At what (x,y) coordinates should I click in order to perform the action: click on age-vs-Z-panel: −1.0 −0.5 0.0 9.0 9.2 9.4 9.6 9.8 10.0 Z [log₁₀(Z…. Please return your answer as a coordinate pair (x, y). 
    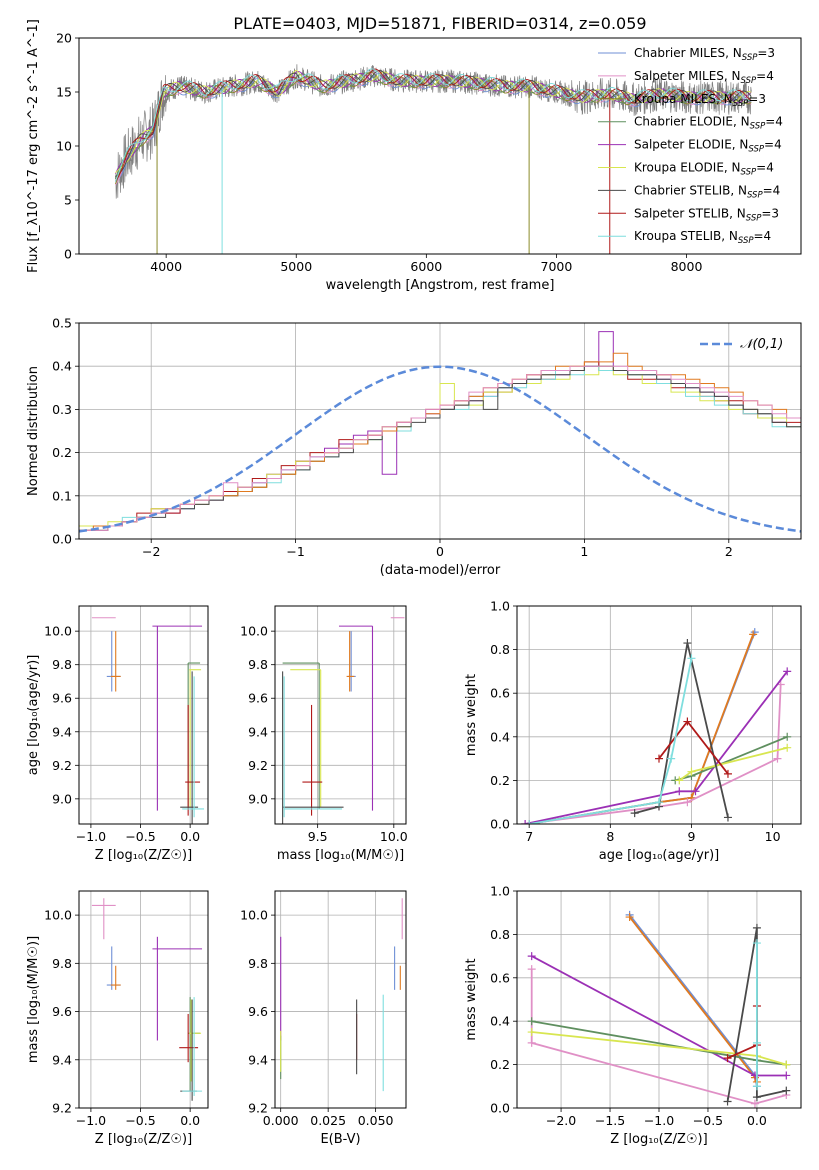
    Looking at the image, I should click on (117, 734).